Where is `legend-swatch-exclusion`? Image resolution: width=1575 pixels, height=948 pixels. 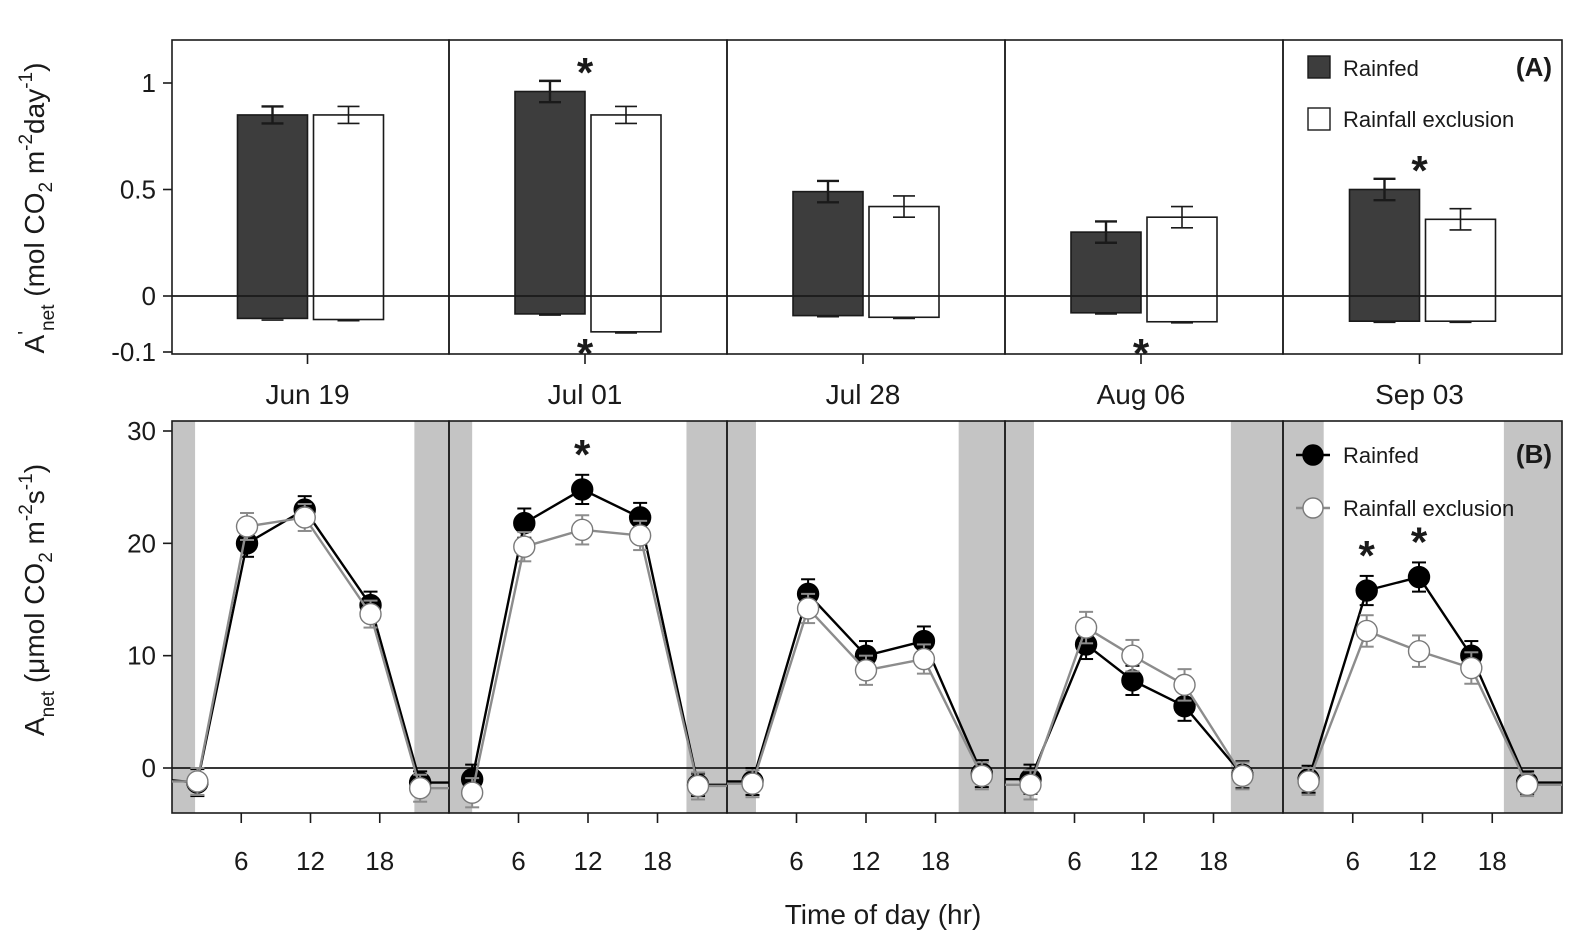
legend-swatch-exclusion is located at coordinates (1319, 119).